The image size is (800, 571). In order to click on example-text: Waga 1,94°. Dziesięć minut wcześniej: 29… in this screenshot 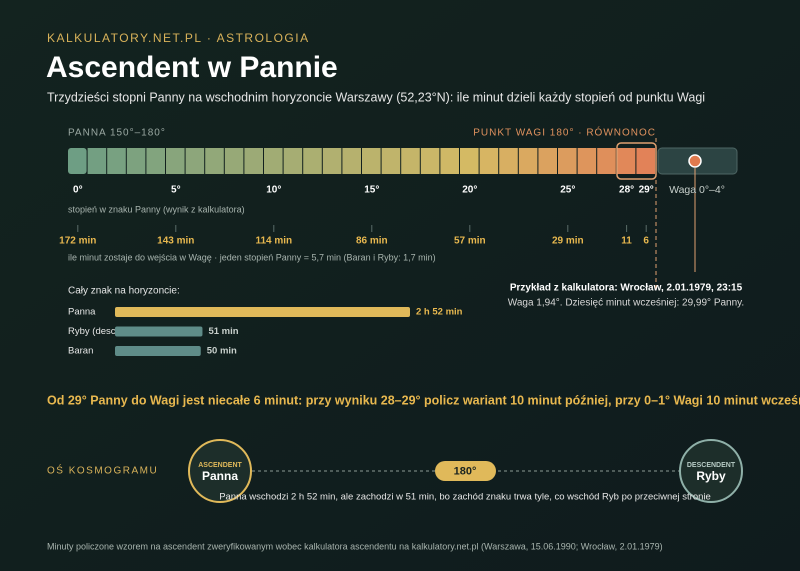, I will do `click(626, 303)`.